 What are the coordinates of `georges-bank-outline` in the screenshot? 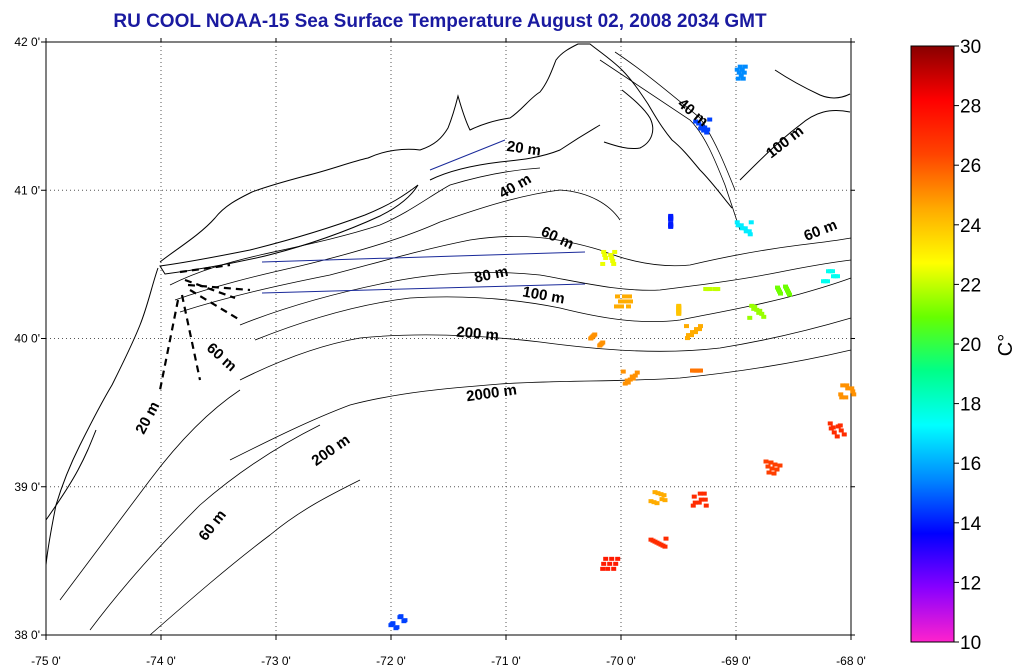 It's located at (795, 145).